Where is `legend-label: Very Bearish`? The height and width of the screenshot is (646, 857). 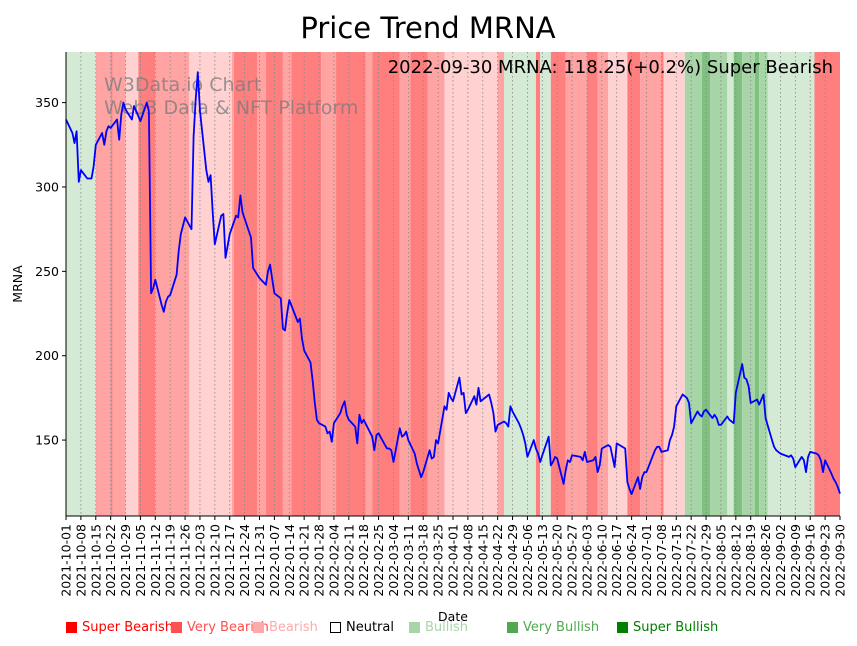 legend-label: Very Bearish is located at coordinates (228, 627).